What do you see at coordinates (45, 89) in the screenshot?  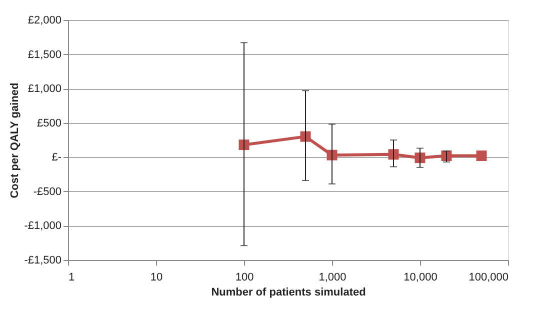 I see `y-tick-label: £1,000` at bounding box center [45, 89].